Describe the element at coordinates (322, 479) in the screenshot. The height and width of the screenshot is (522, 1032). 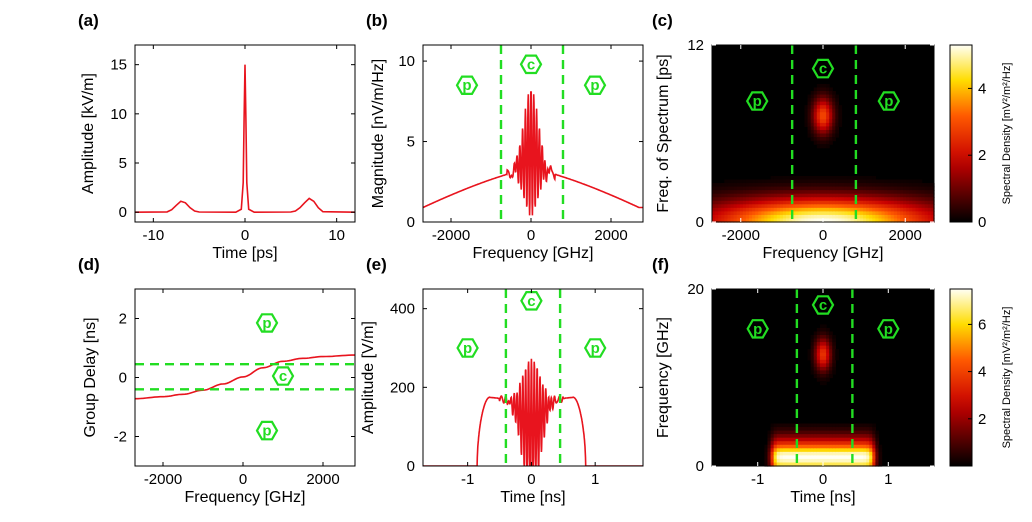
I see `x-tick-label: 2000` at that location.